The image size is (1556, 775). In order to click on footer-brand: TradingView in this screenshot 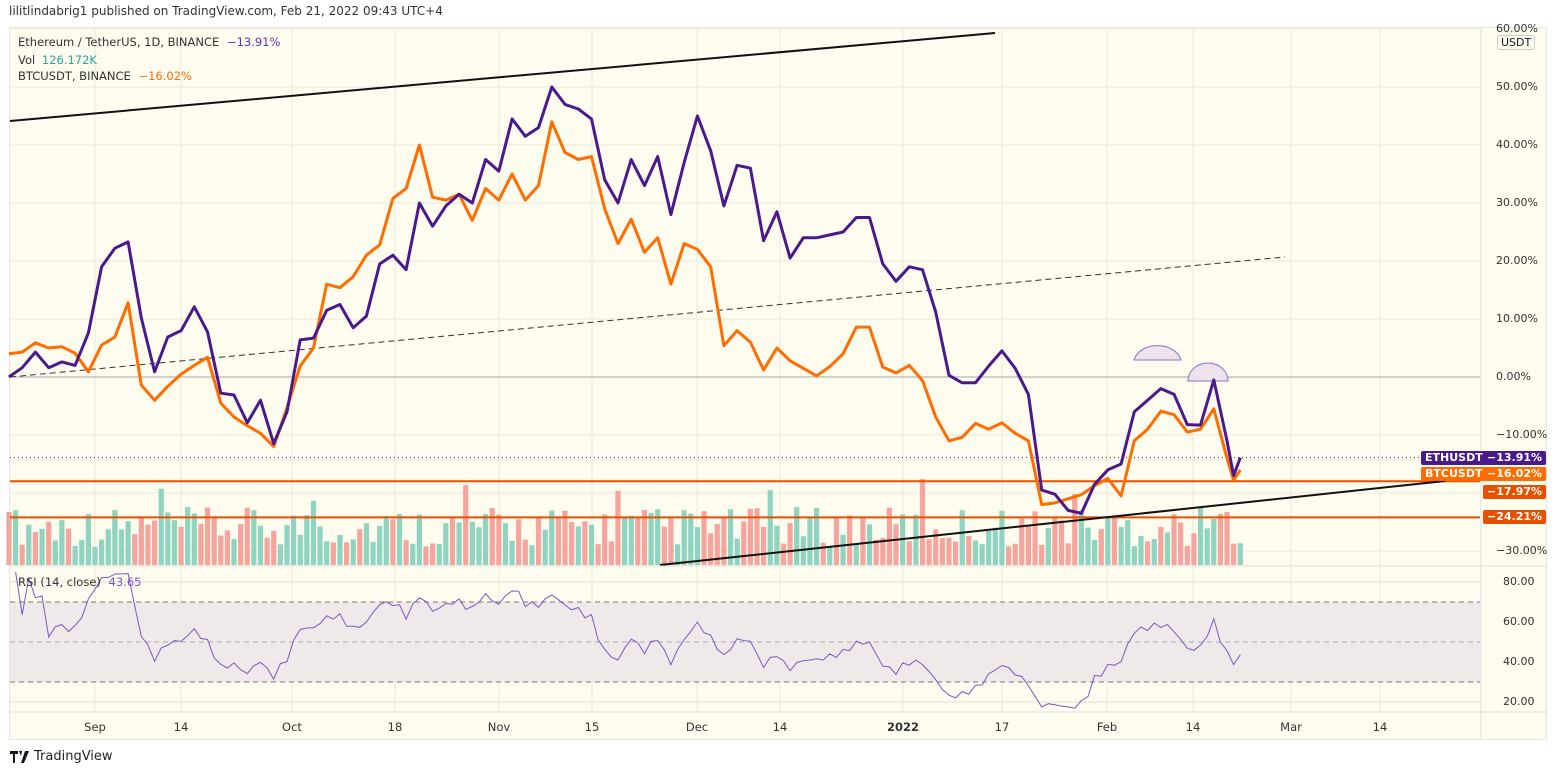, I will do `click(61, 756)`.